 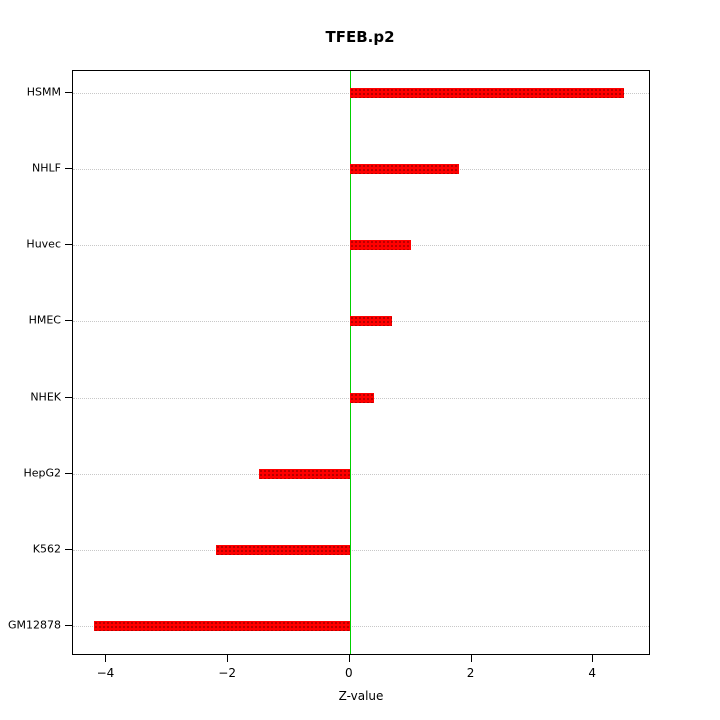 What do you see at coordinates (46, 549) in the screenshot?
I see `y-tick-label: K562` at bounding box center [46, 549].